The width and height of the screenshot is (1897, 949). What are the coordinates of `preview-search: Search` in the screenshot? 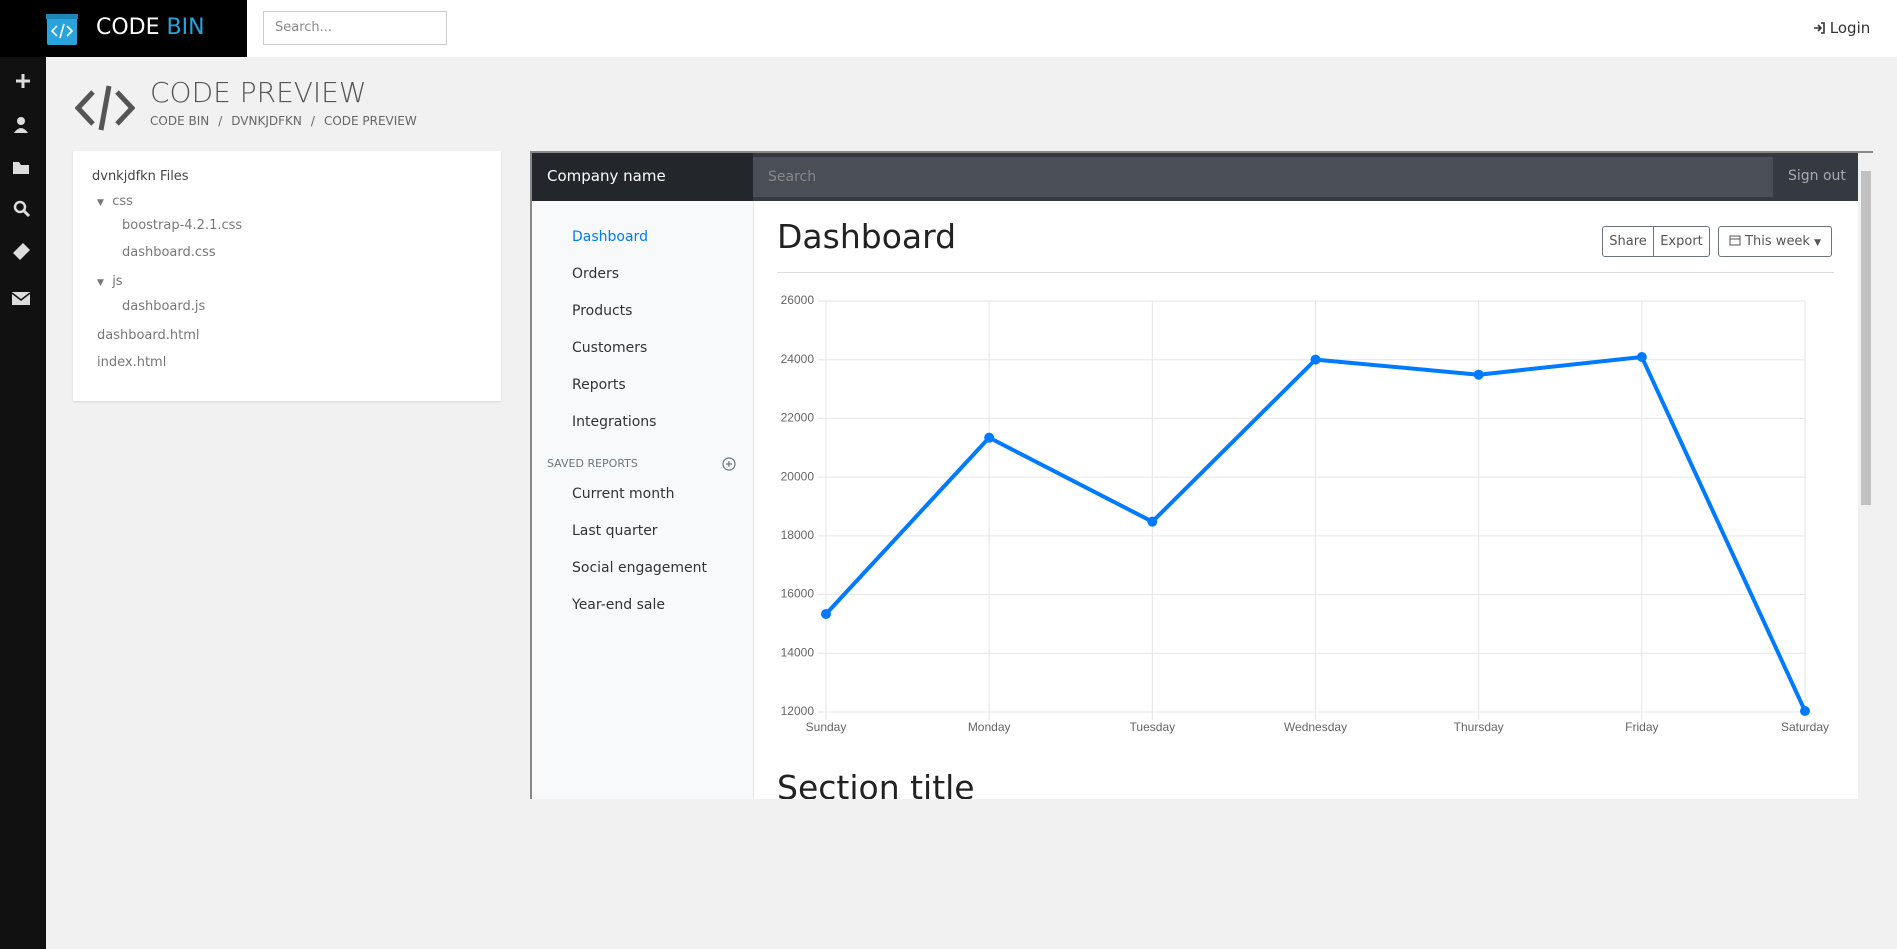 It's located at (1263, 177).